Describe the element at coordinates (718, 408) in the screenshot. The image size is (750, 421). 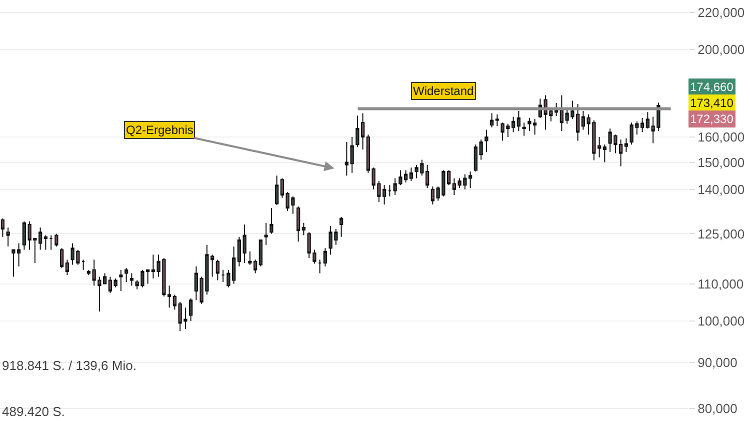
I see `y-tick-label: 80,000` at that location.